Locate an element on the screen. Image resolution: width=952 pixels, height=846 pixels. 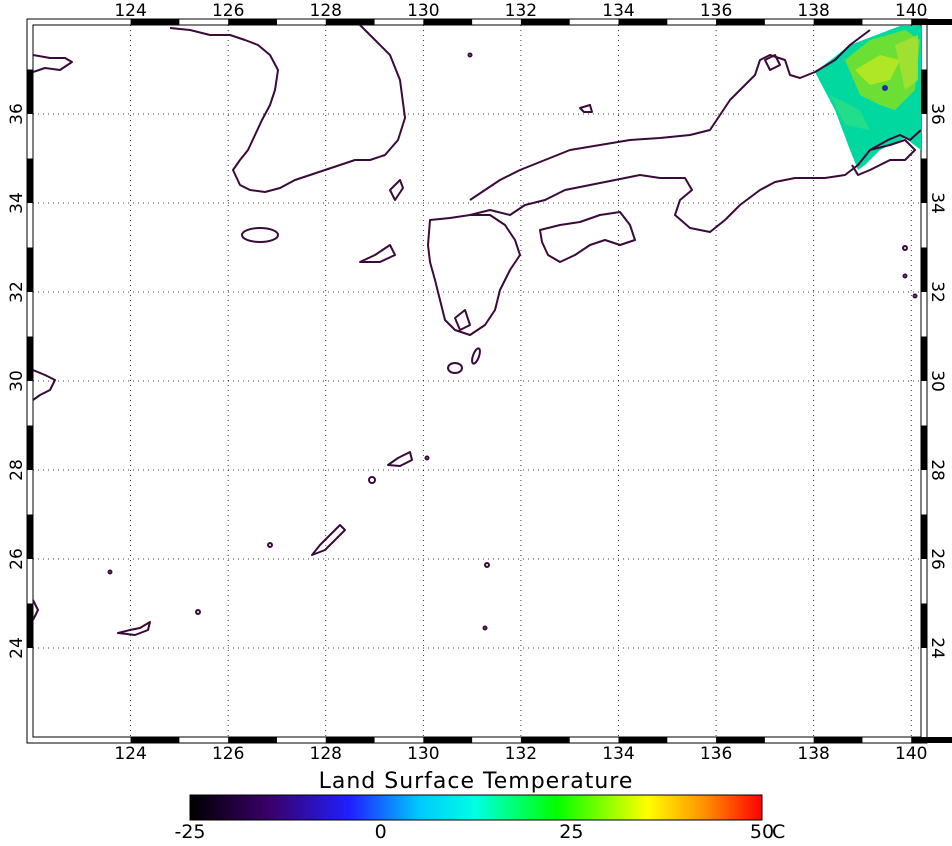
latitude-labels-right: 24 26 28 30 32 34 36 is located at coordinates (937, 381).